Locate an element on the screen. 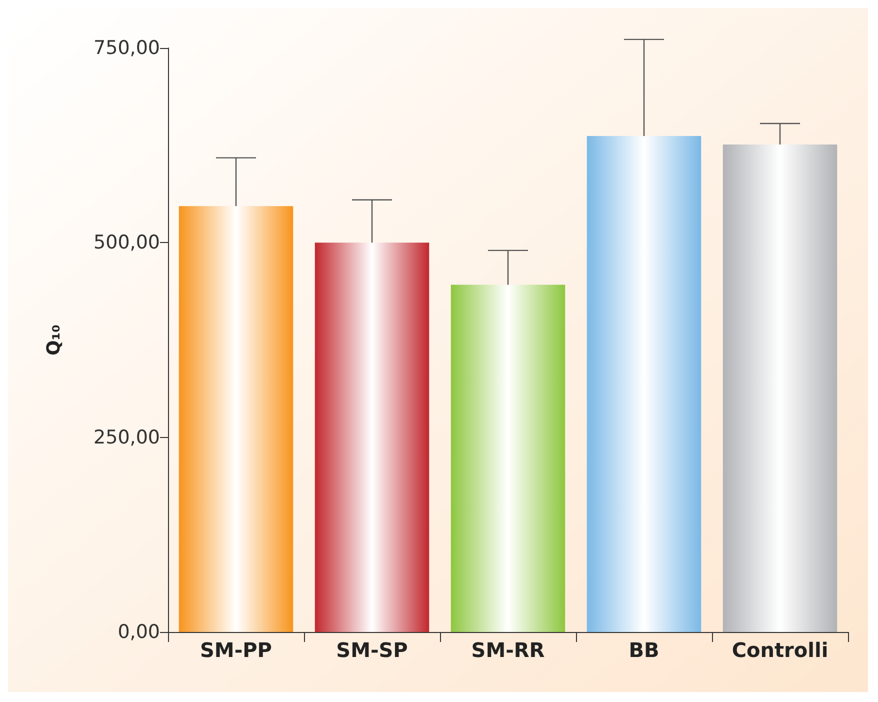  y-tick-label: 0,00 is located at coordinates (139, 632).